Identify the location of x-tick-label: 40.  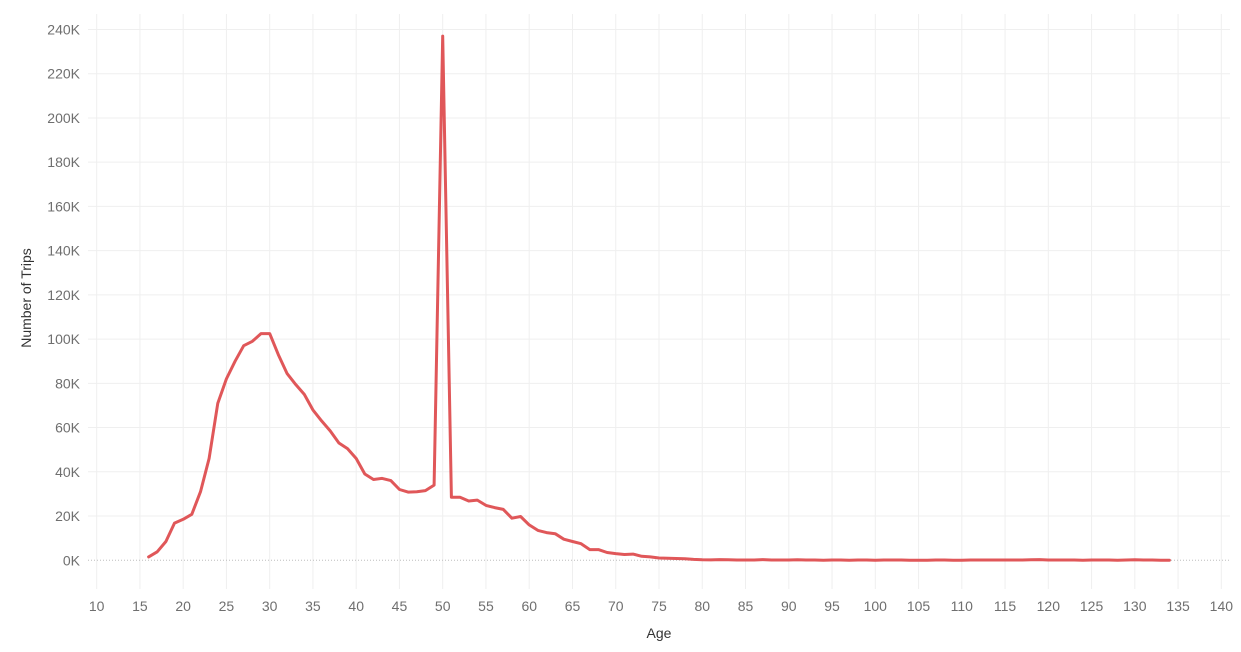
(356, 606).